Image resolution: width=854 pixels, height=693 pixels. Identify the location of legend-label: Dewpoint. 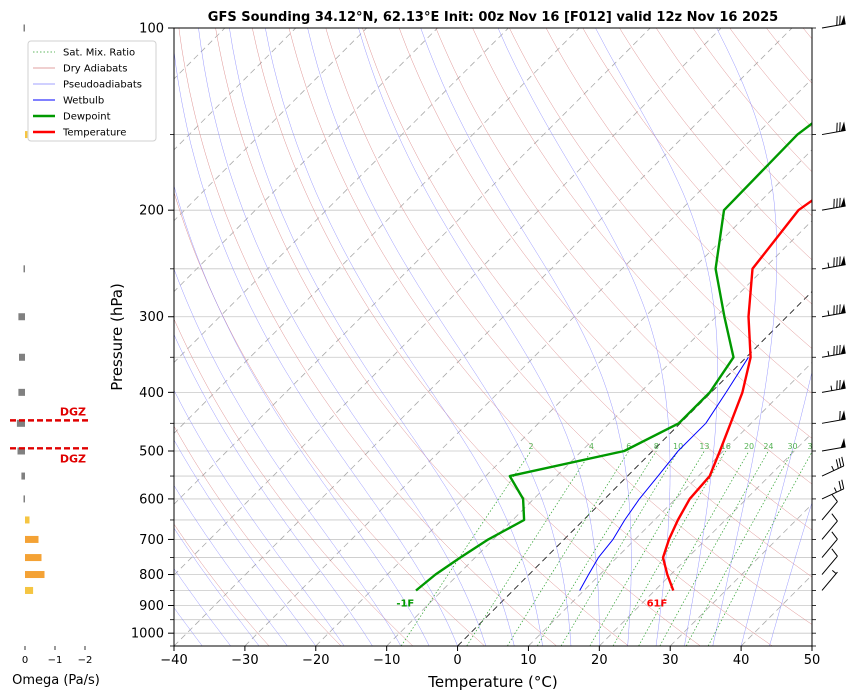
(87, 117).